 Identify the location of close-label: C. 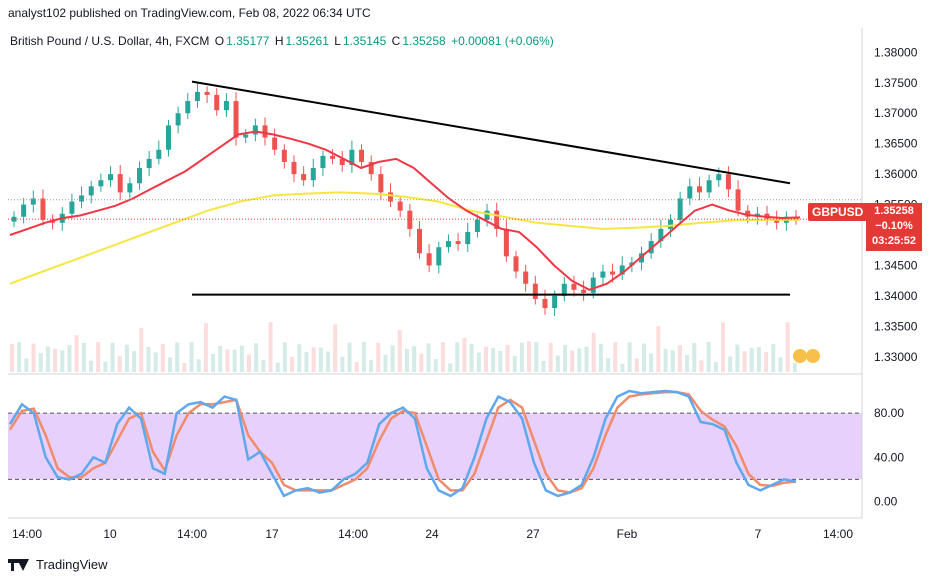
(396, 41).